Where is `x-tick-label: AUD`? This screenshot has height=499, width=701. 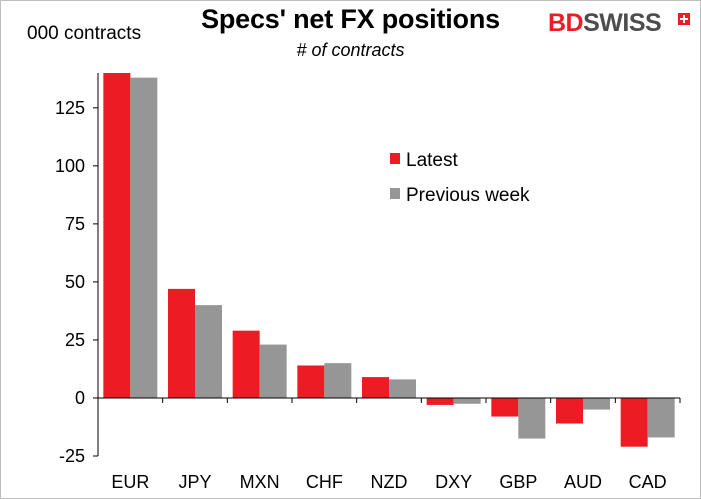 x-tick-label: AUD is located at coordinates (583, 482).